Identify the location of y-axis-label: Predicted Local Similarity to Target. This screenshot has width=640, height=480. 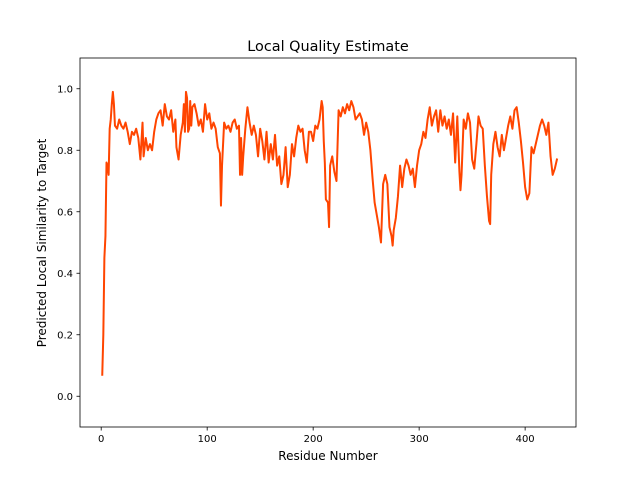
(42, 242).